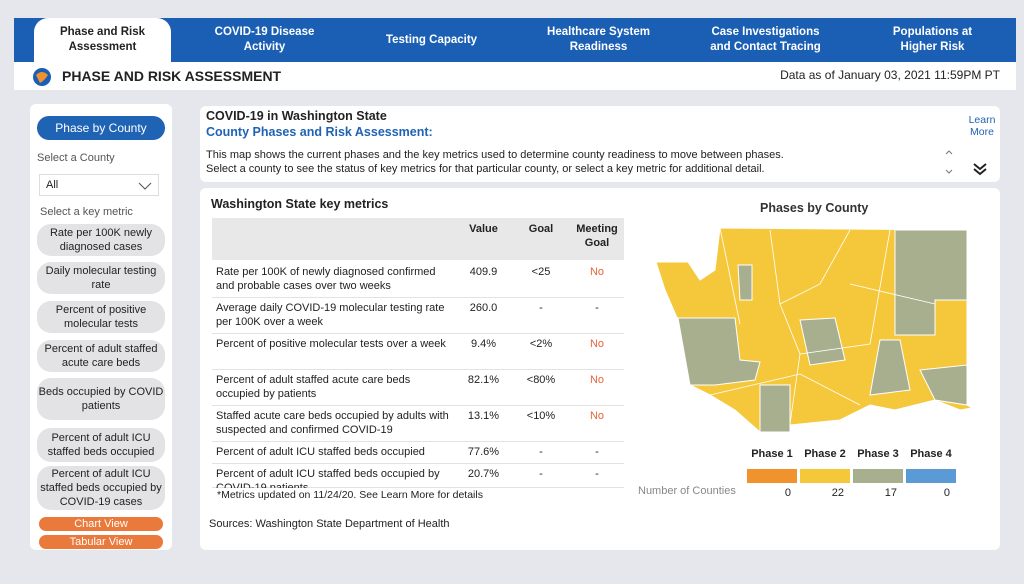  I want to click on logo, so click(42, 77).